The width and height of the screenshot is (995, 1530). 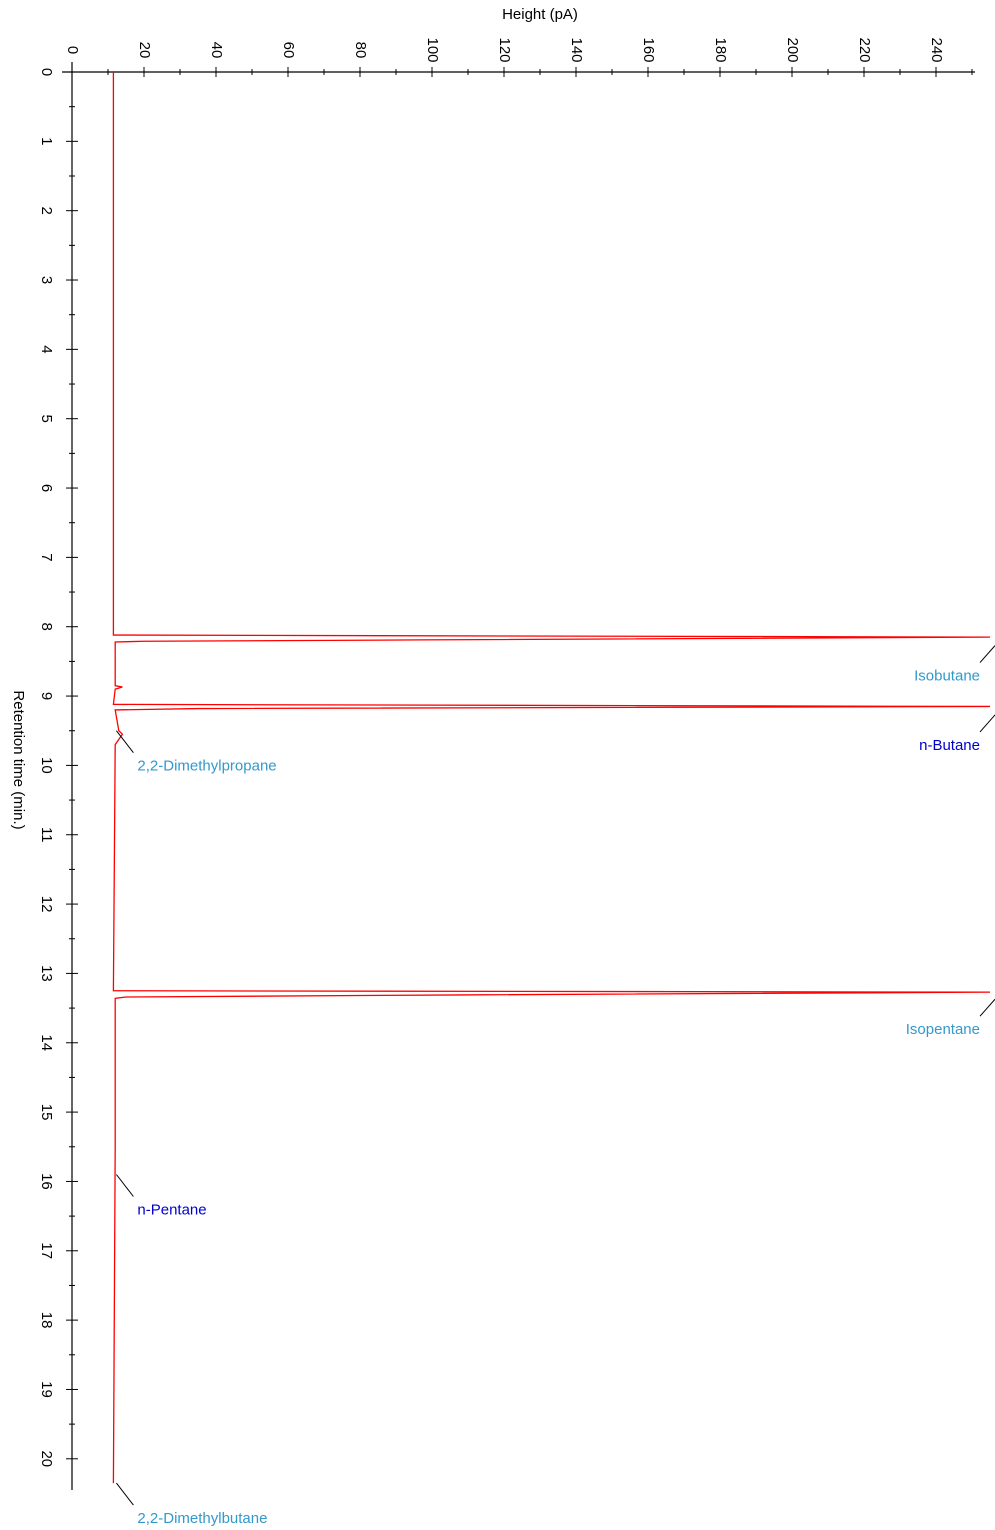 I want to click on x-tick-label: 120, so click(x=504, y=49).